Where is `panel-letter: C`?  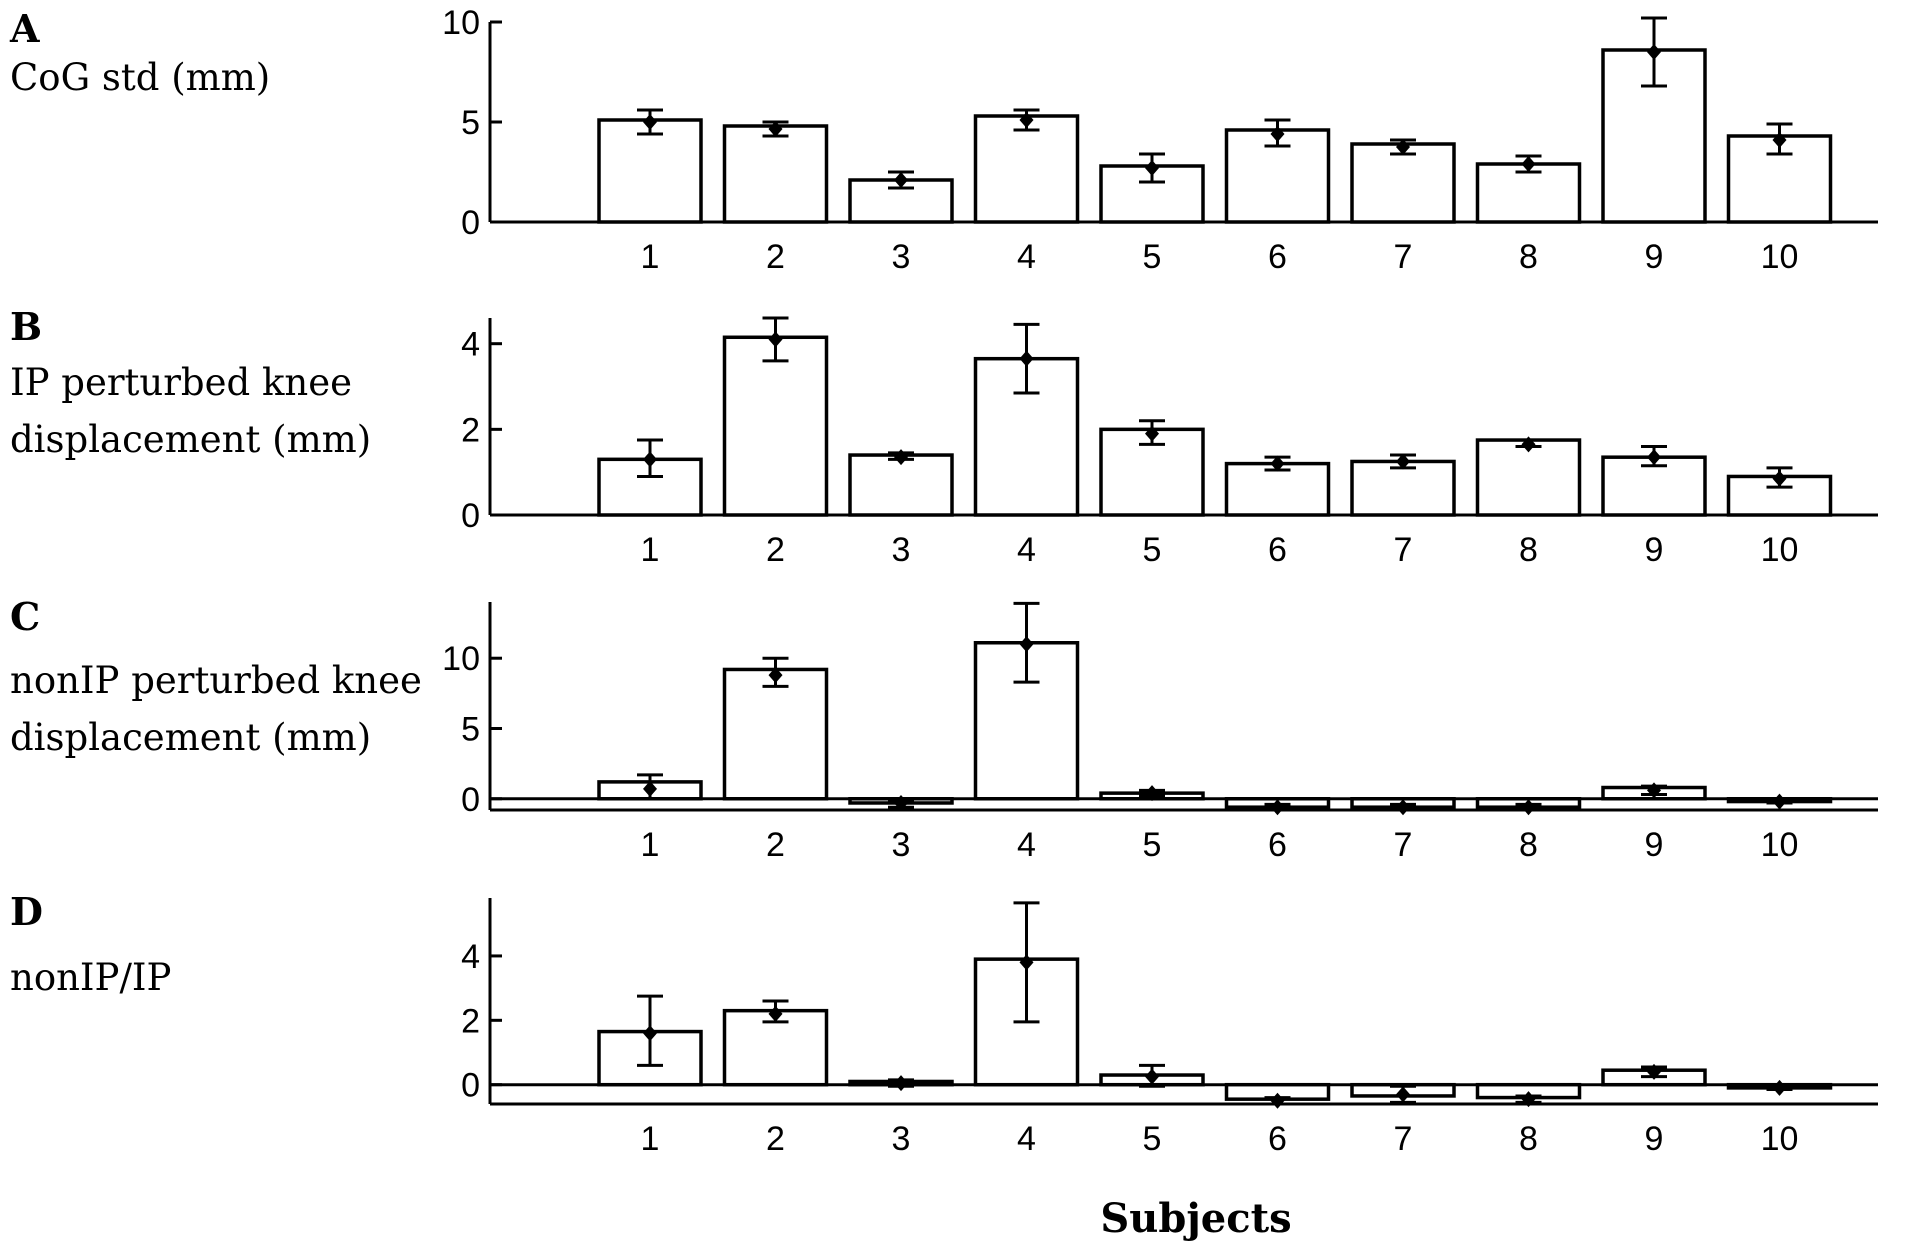
panel-letter: C is located at coordinates (25, 616).